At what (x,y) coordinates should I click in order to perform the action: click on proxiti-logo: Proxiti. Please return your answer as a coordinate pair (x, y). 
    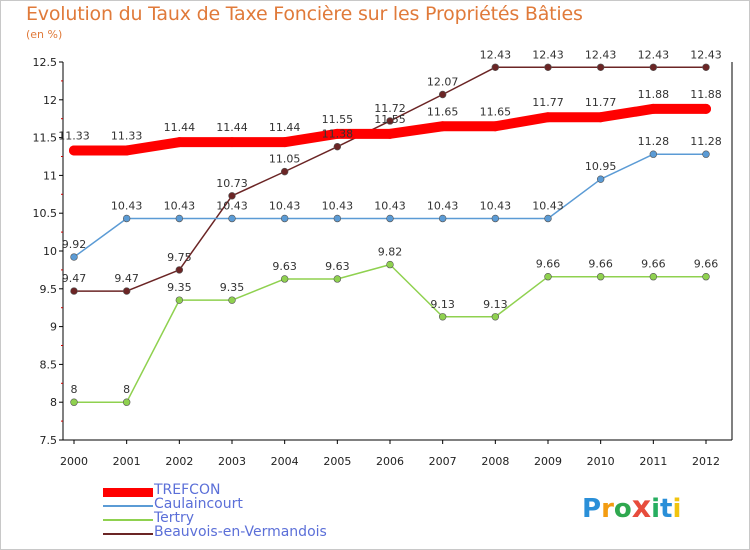
    Looking at the image, I should click on (631, 507).